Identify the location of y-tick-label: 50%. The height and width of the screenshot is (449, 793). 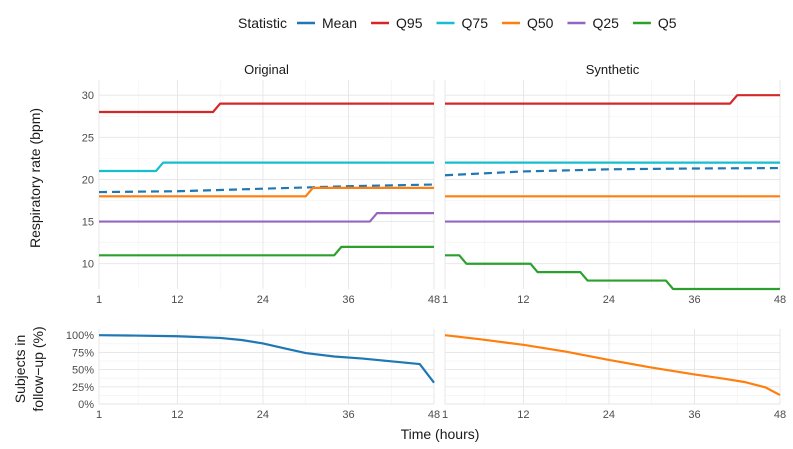
(83, 371).